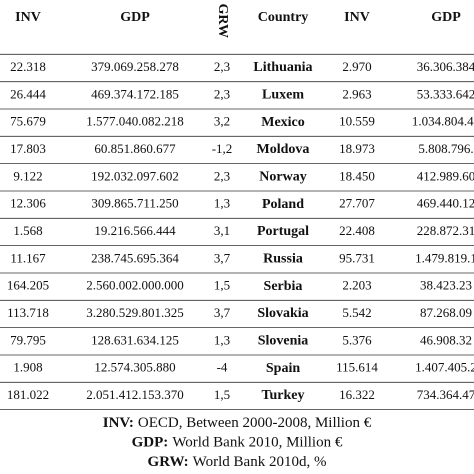 This screenshot has width=474, height=474. Describe the element at coordinates (222, 230) in the screenshot. I see `table-cell: 3,1` at that location.